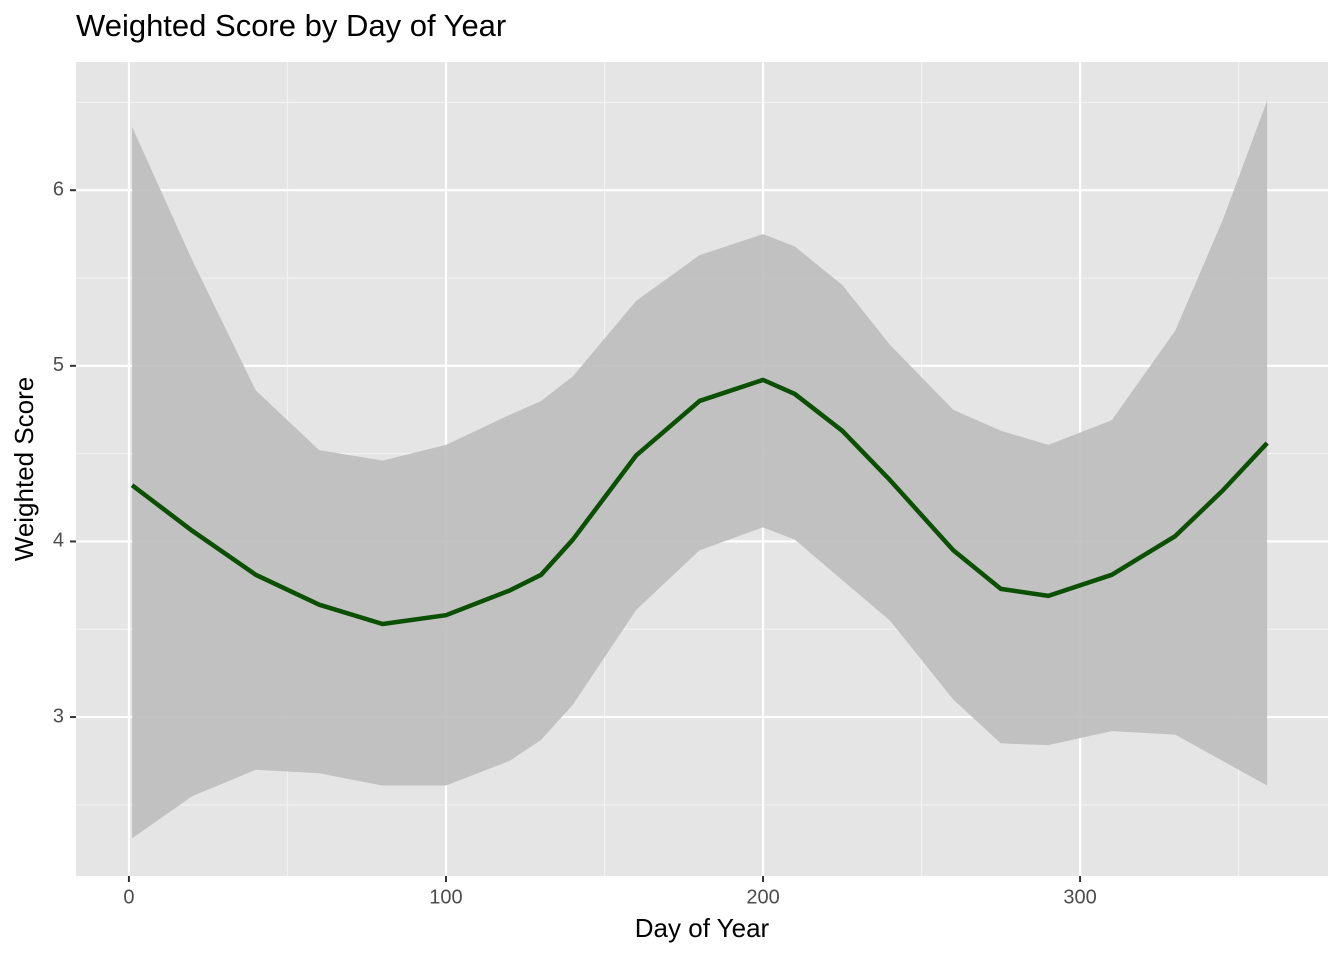 The width and height of the screenshot is (1344, 960). What do you see at coordinates (58, 189) in the screenshot?
I see `y-tick-label: 6` at bounding box center [58, 189].